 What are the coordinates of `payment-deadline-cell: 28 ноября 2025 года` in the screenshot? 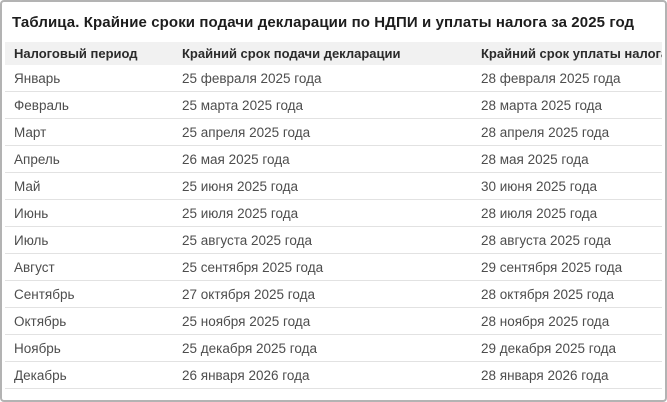 It's located at (545, 321).